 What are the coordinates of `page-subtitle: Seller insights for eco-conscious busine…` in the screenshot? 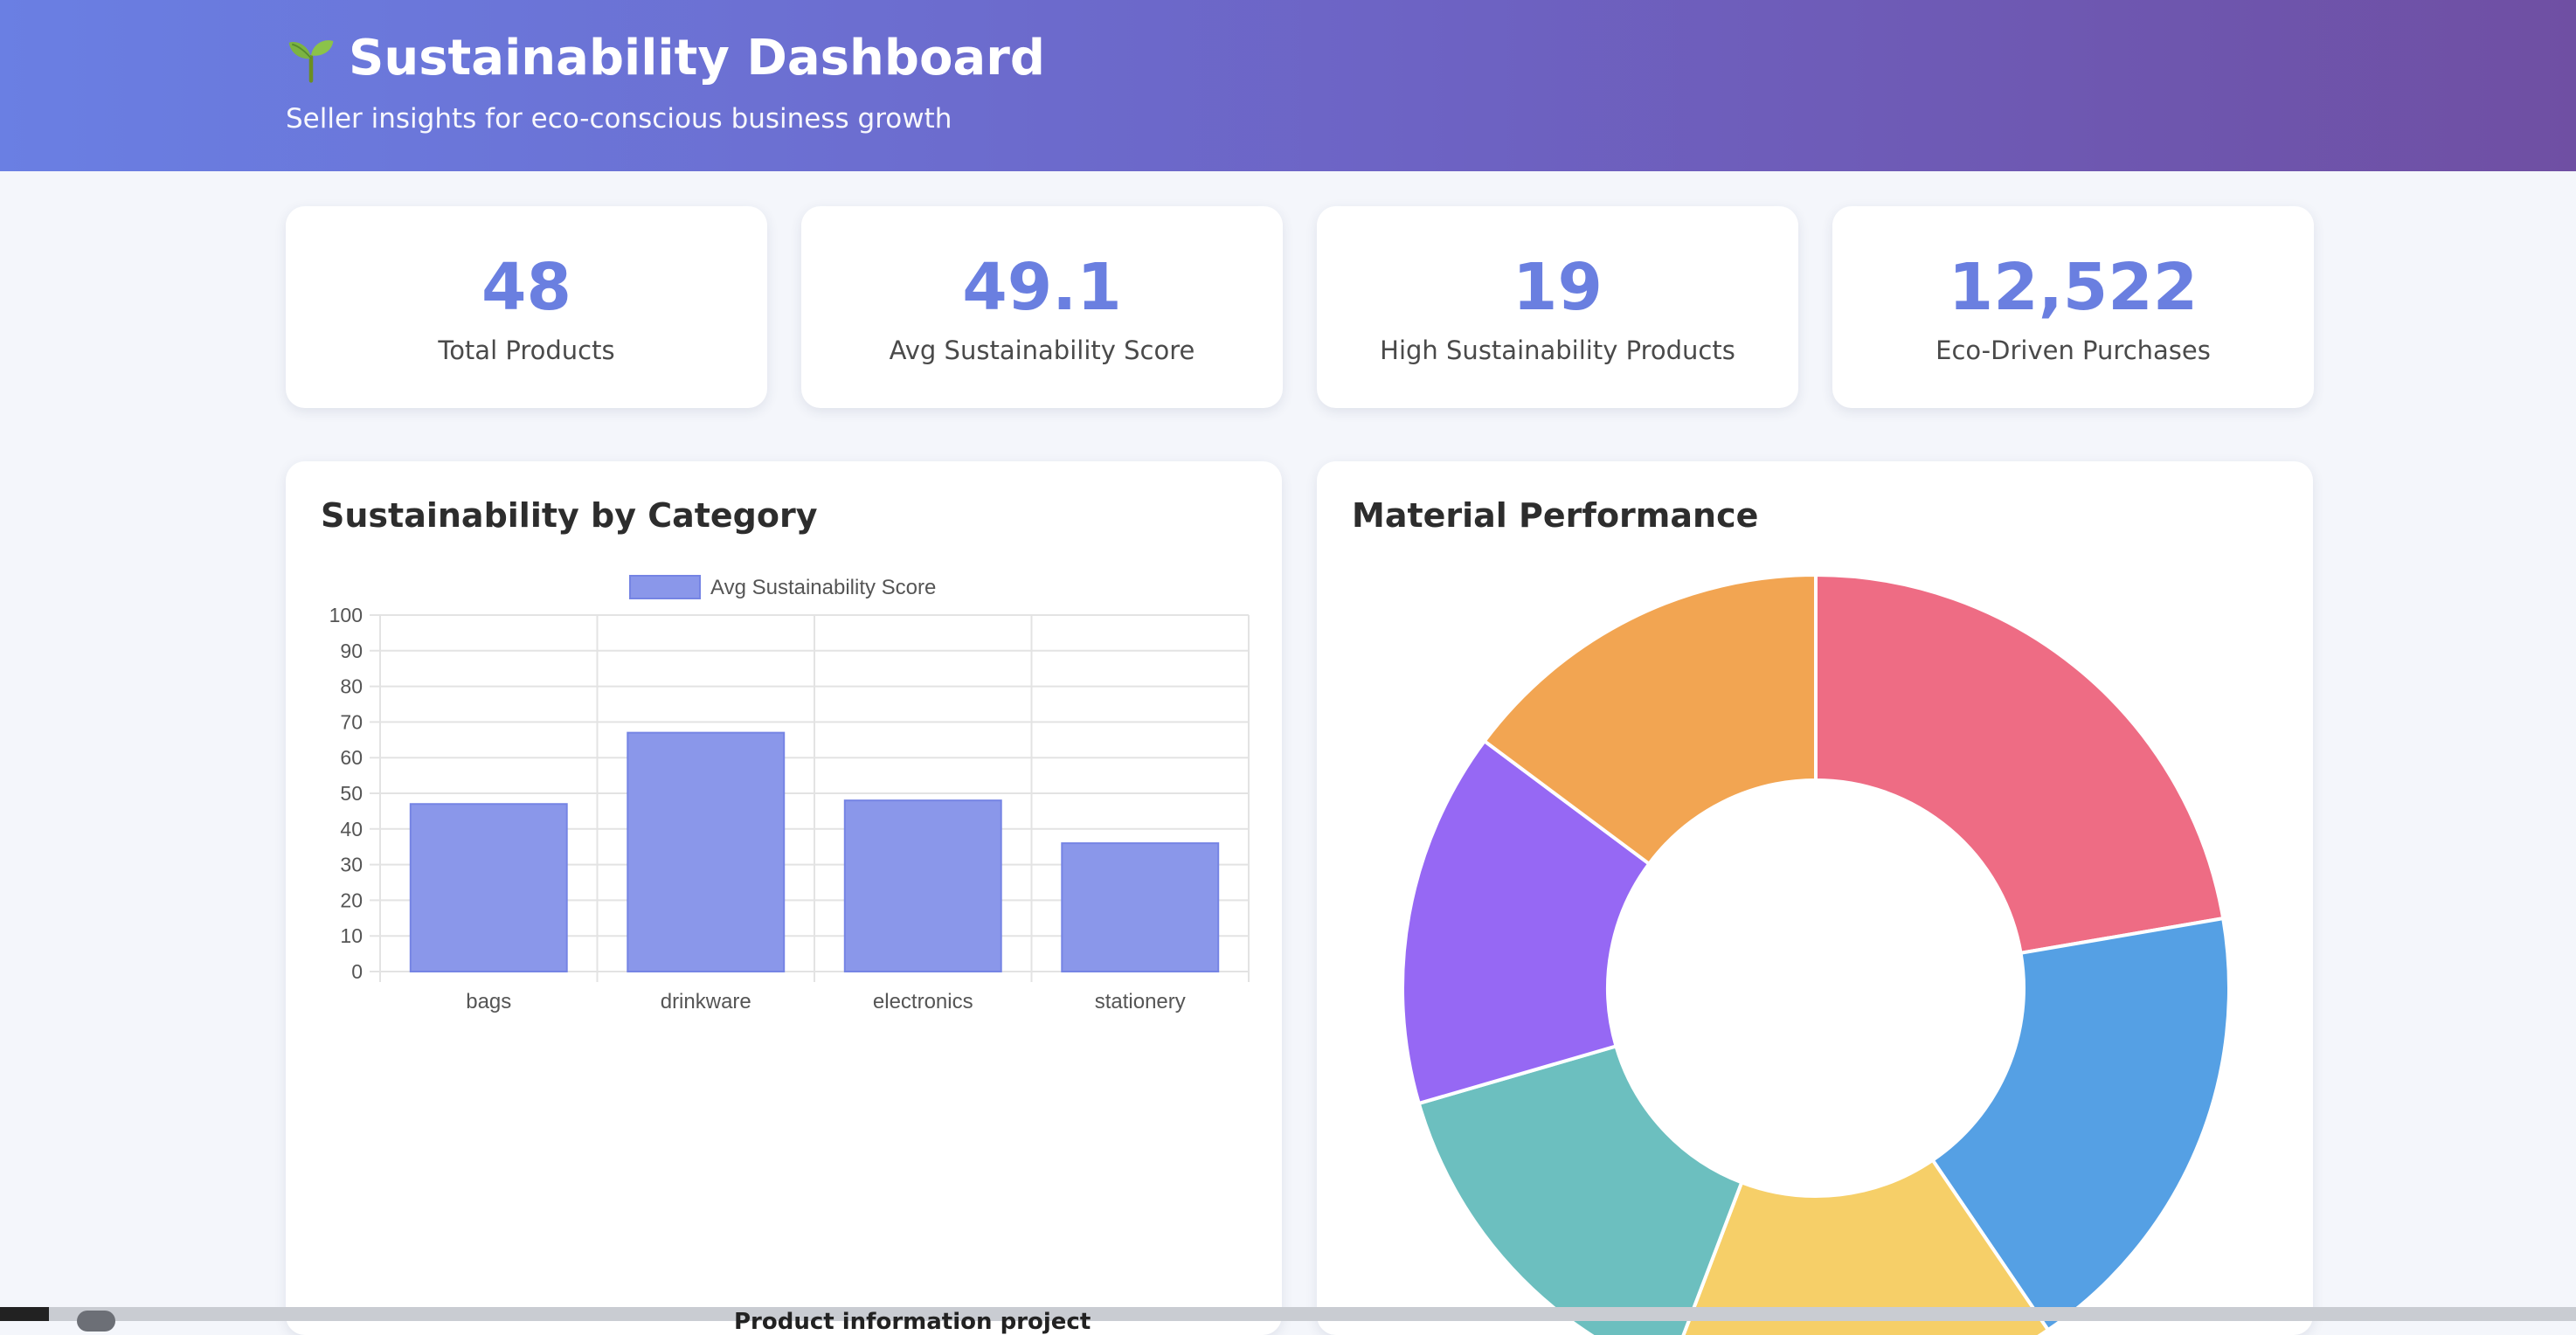 It's located at (619, 119).